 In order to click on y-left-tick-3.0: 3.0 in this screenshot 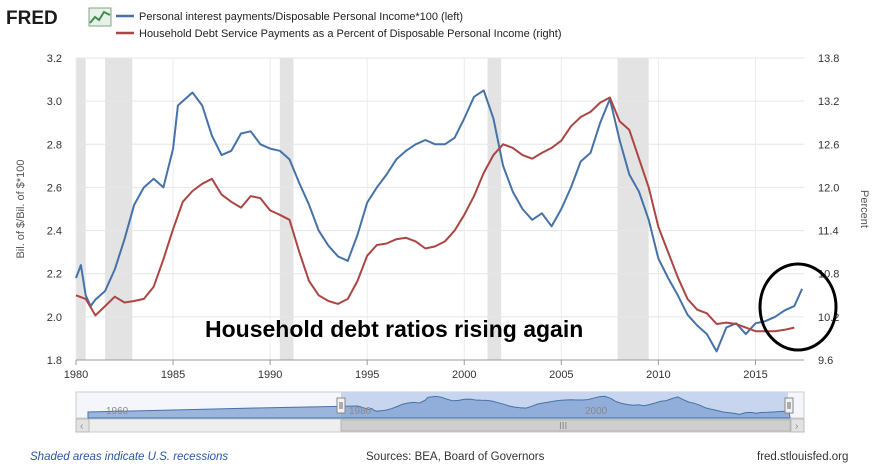, I will do `click(54, 102)`.